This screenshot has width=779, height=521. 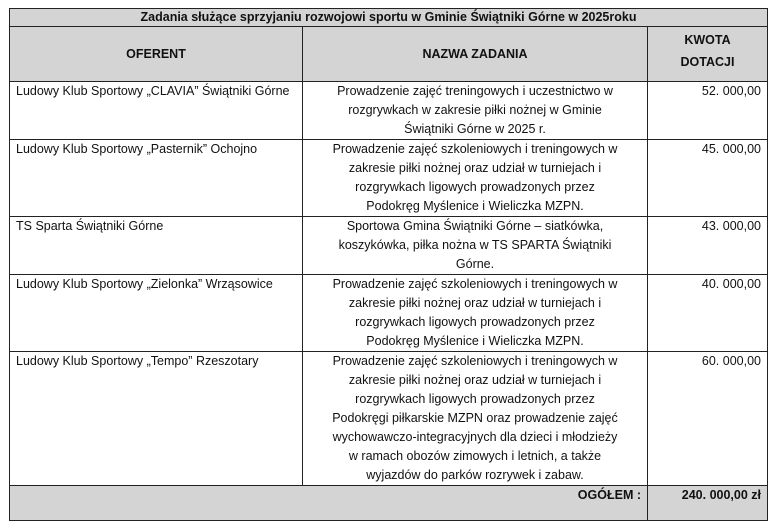 I want to click on oferent-cell: Ludowy Klub Sportowy „Pasternik” Ochojno, so click(x=156, y=178).